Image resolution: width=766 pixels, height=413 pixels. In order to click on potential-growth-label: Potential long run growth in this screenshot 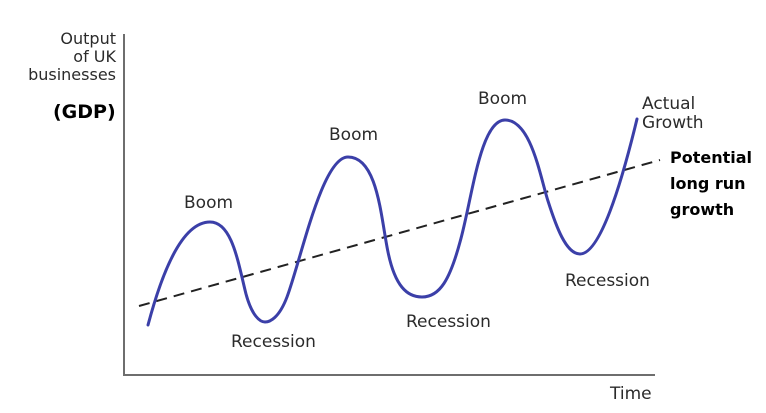, I will do `click(711, 183)`.